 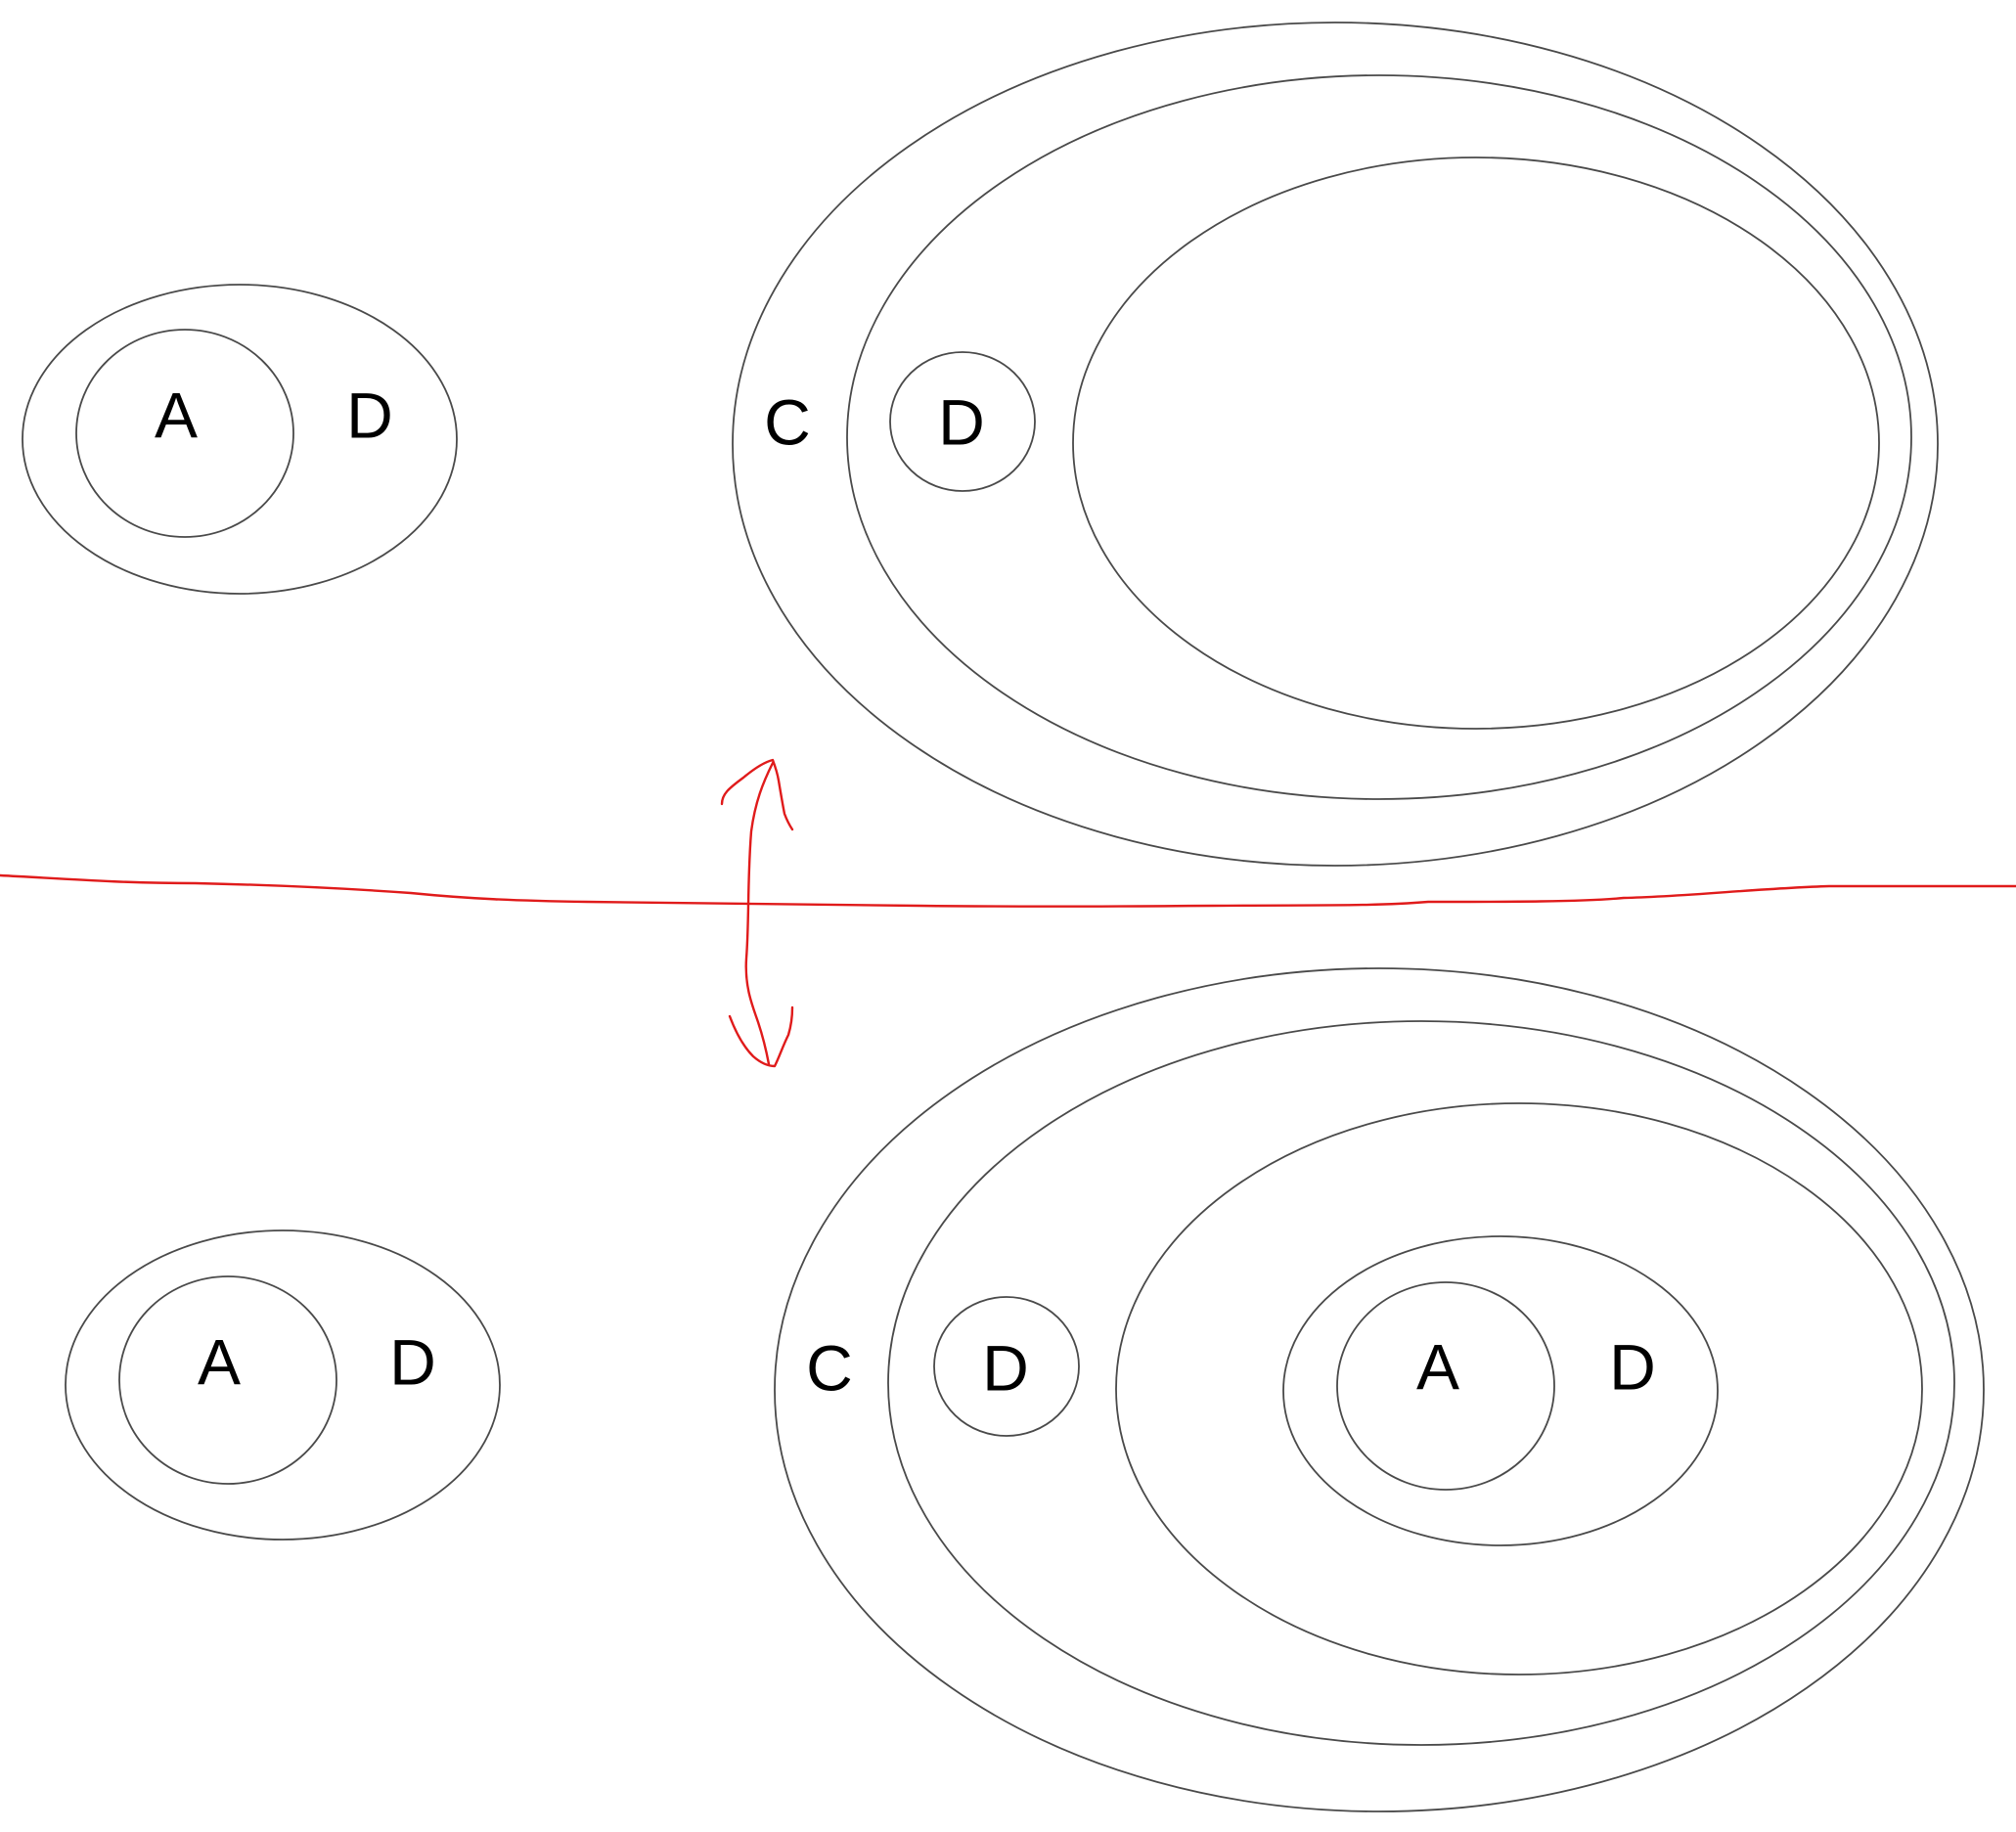 What do you see at coordinates (1476, 443) in the screenshot?
I see `top-right-empty-ellipse` at bounding box center [1476, 443].